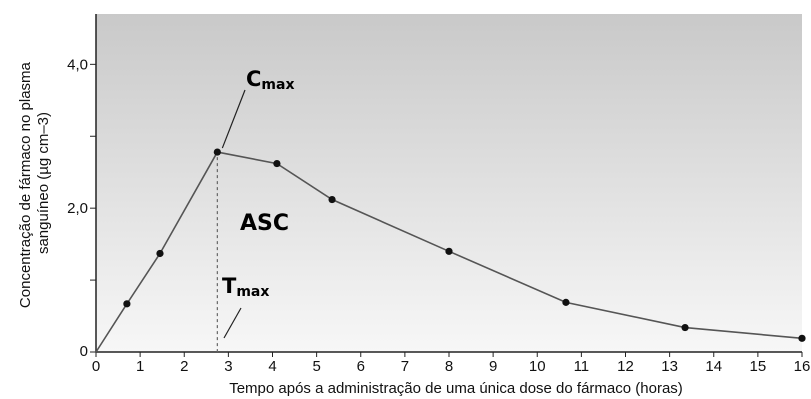 This screenshot has width=811, height=399. What do you see at coordinates (84, 351) in the screenshot?
I see `y-tick-label: 0` at bounding box center [84, 351].